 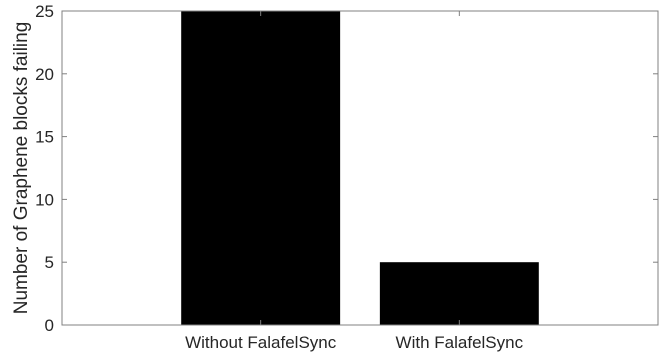 I want to click on y-tick-label: 10, so click(x=44, y=199).